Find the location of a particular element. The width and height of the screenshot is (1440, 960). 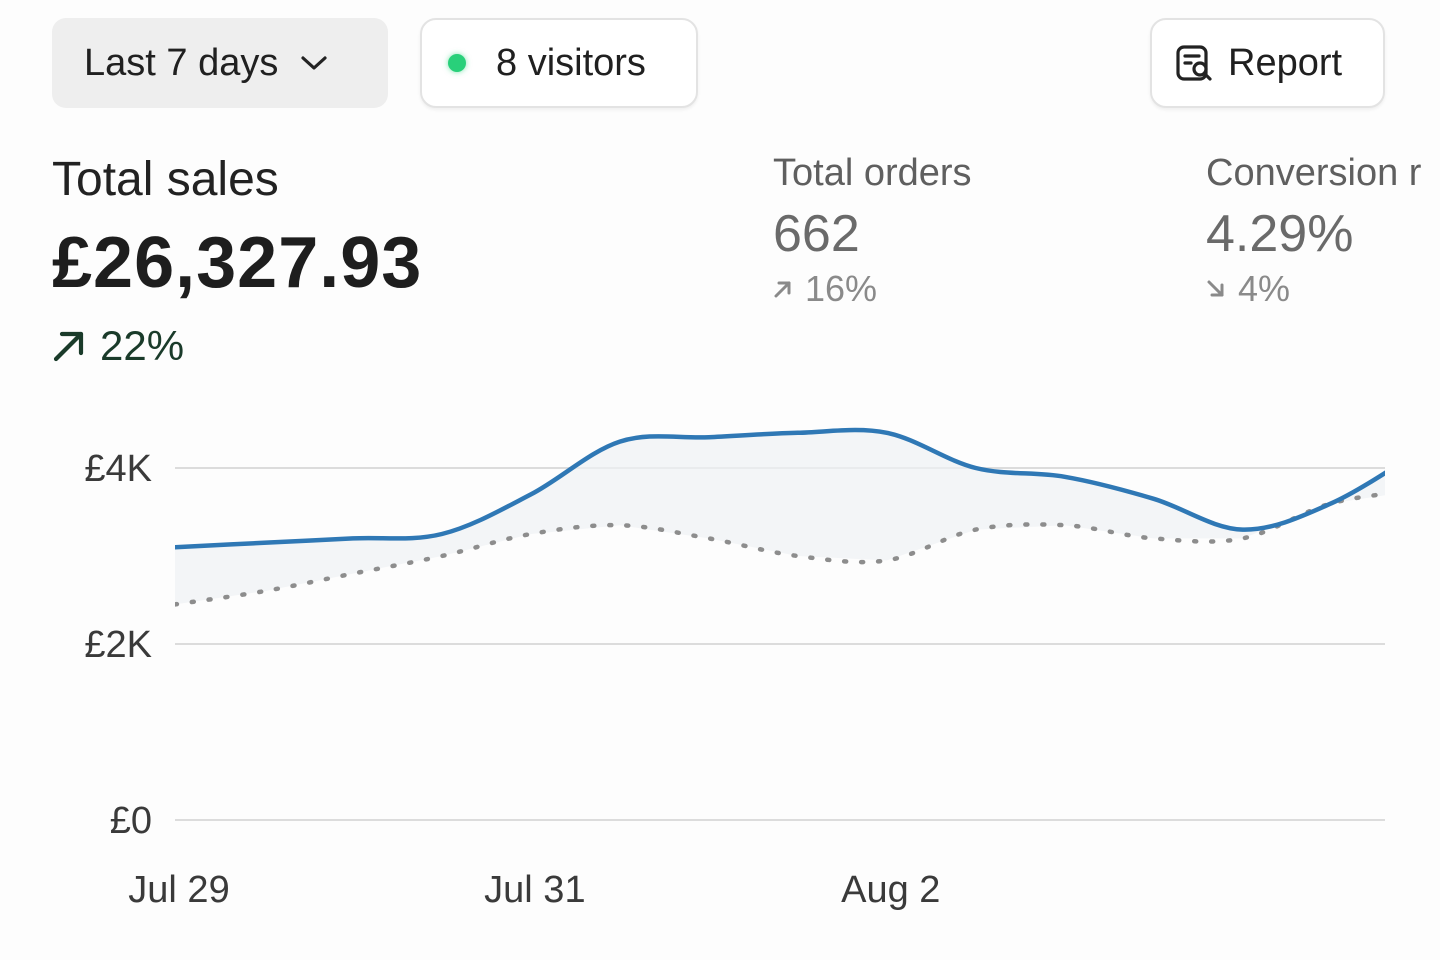

y-tick-label: £4K is located at coordinates (118, 469).